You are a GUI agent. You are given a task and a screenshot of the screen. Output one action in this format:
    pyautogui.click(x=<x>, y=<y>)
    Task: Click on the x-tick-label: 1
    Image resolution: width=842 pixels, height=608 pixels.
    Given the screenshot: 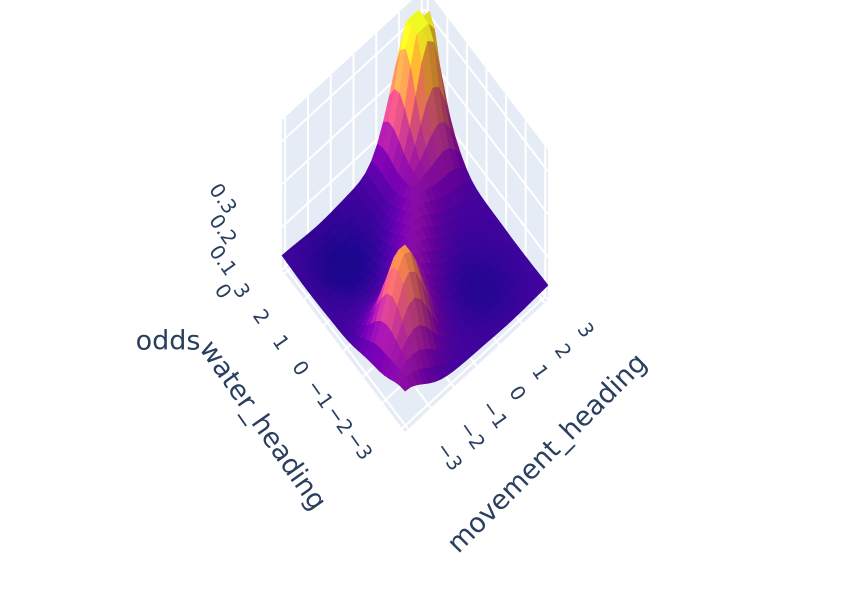 What is the action you would take?
    pyautogui.click(x=540, y=372)
    